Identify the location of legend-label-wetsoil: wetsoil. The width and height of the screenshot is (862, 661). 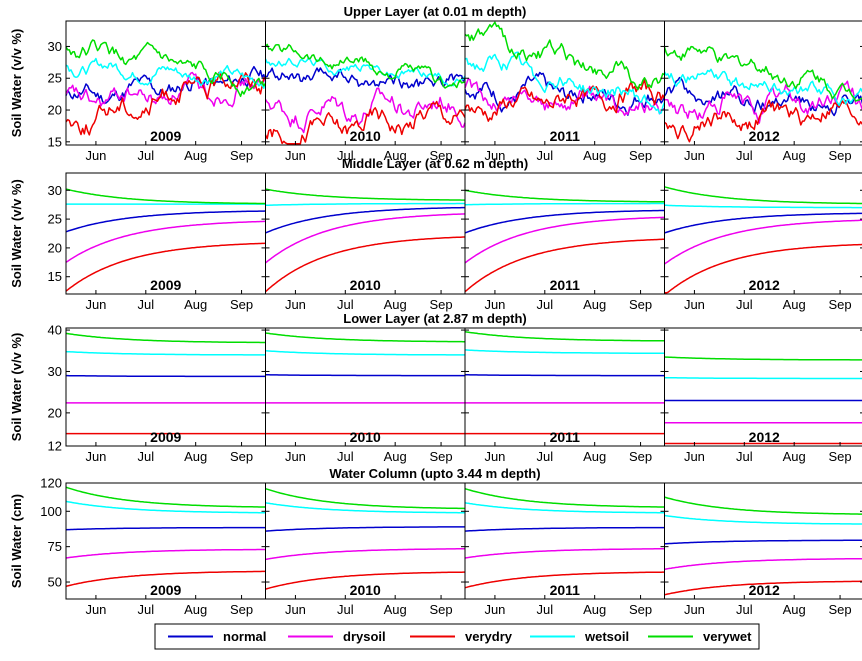
(606, 636).